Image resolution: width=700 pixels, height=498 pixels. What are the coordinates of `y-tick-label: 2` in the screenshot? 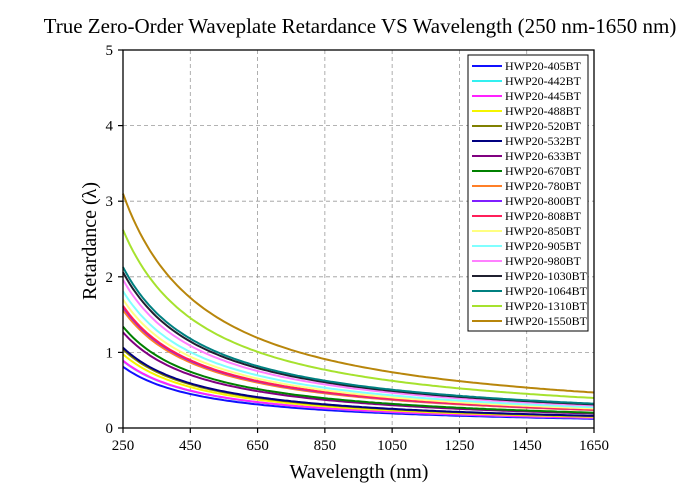 It's located at (110, 278).